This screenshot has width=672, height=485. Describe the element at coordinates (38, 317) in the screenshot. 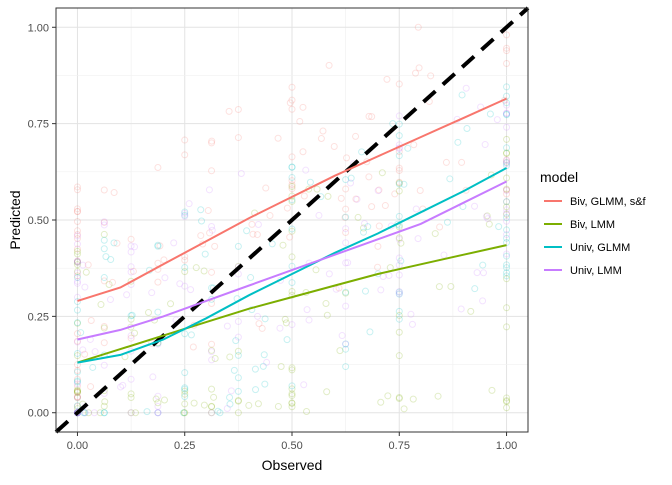

I see `y-tick-label: 0.25` at that location.